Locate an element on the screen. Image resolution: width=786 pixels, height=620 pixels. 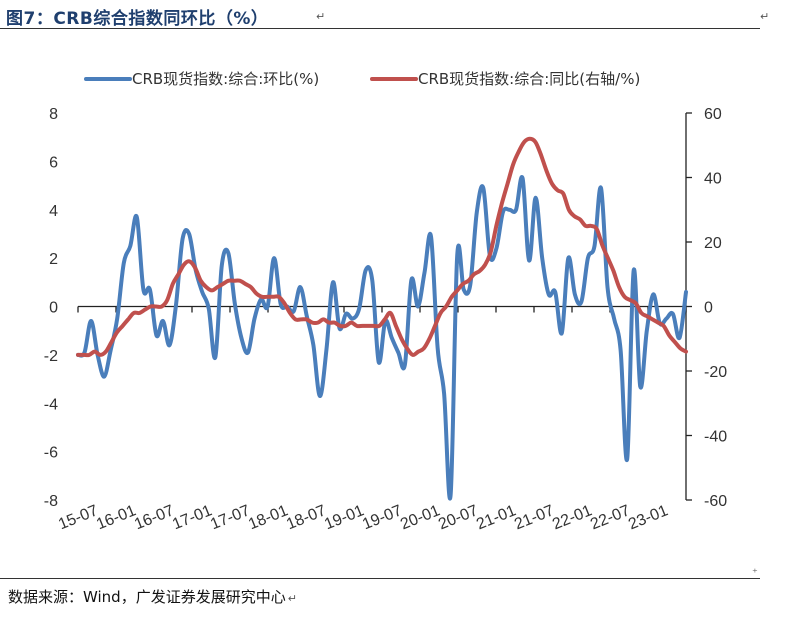
y-left-tick-label: -4 is located at coordinates (51, 404).